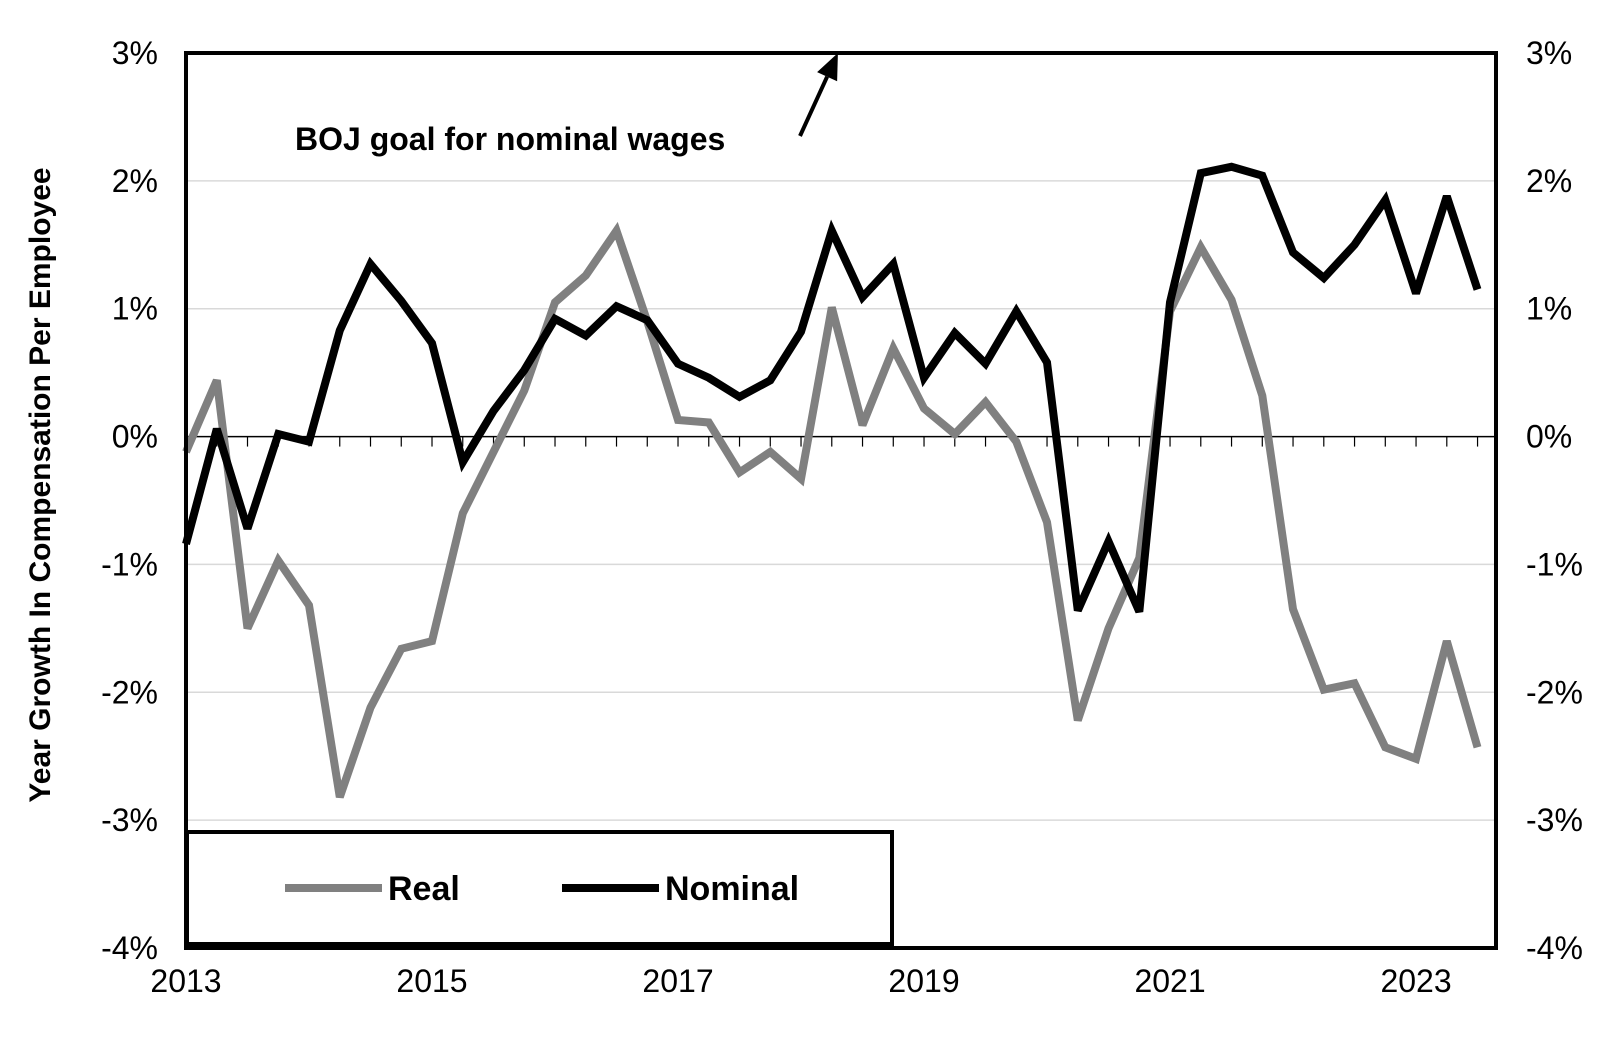 The width and height of the screenshot is (1615, 1041). What do you see at coordinates (732, 889) in the screenshot?
I see `legend-label-nominal: Nominal` at bounding box center [732, 889].